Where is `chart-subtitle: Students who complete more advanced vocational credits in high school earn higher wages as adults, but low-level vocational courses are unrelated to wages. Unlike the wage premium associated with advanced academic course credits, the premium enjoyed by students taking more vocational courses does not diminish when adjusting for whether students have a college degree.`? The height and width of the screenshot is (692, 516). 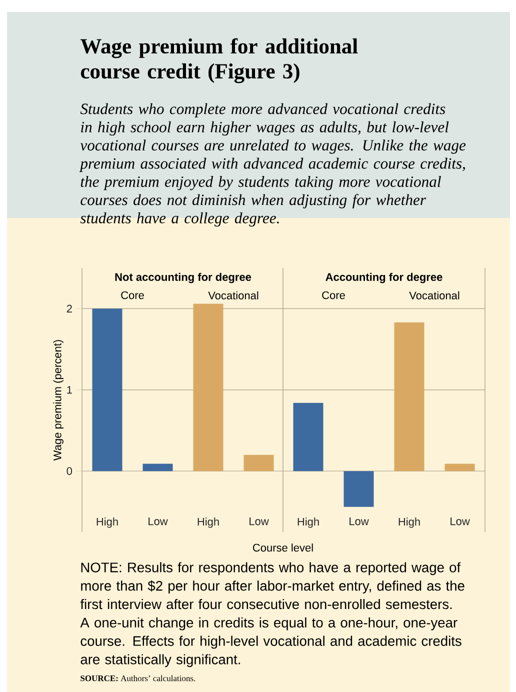 chart-subtitle: Students who complete more advanced vocational credits in high school earn higher wages as adults, but low-level vocational courses are unrelated to wages. Unlike the wage premium associated with advanced academic course credits, the premium enjoyed by students taking more vocational courses does not diminish when adjusting for whether students have a college degree. is located at coordinates (272, 165).